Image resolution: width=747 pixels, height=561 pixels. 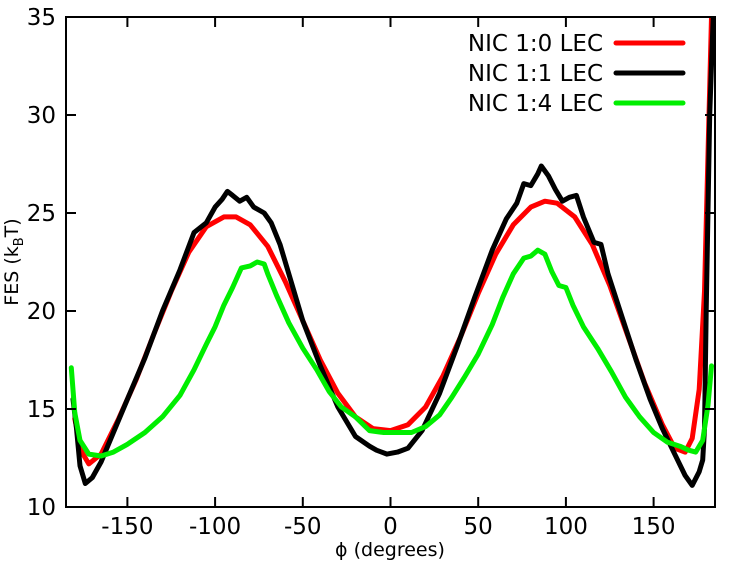 I want to click on x-tick-label: -50, so click(x=303, y=527).